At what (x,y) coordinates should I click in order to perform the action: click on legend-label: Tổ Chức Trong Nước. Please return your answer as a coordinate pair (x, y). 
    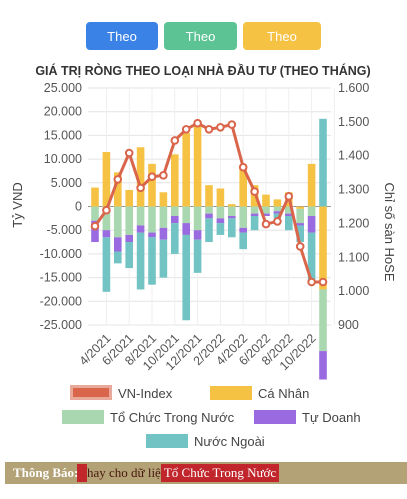
    Looking at the image, I should click on (172, 417).